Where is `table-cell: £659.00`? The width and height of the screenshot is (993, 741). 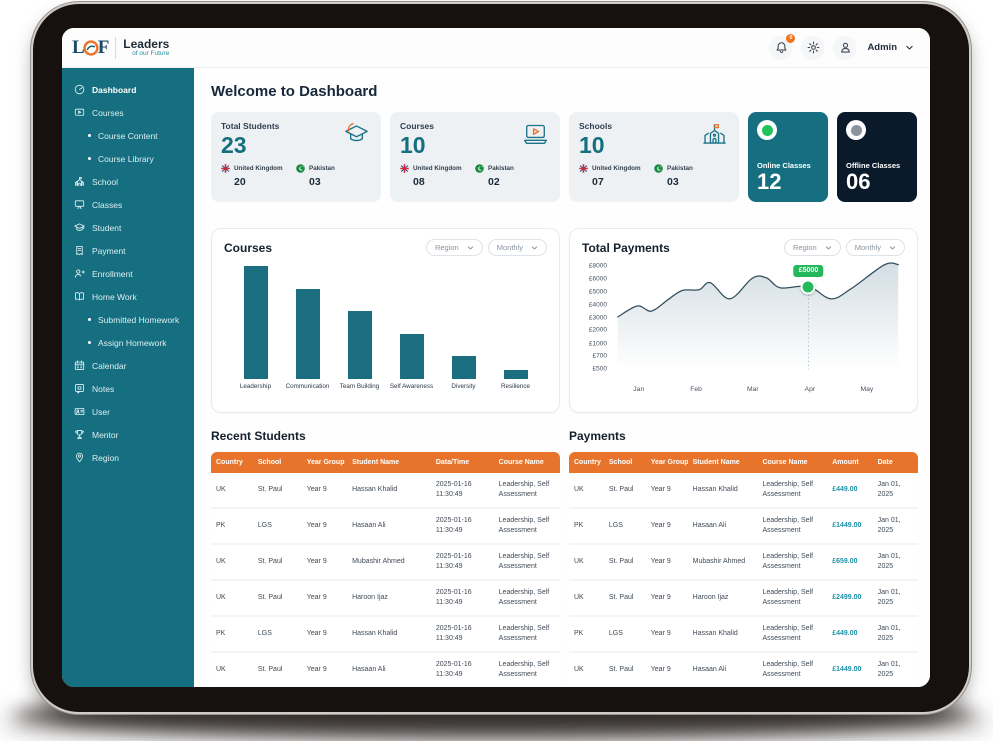 table-cell: £659.00 is located at coordinates (850, 563).